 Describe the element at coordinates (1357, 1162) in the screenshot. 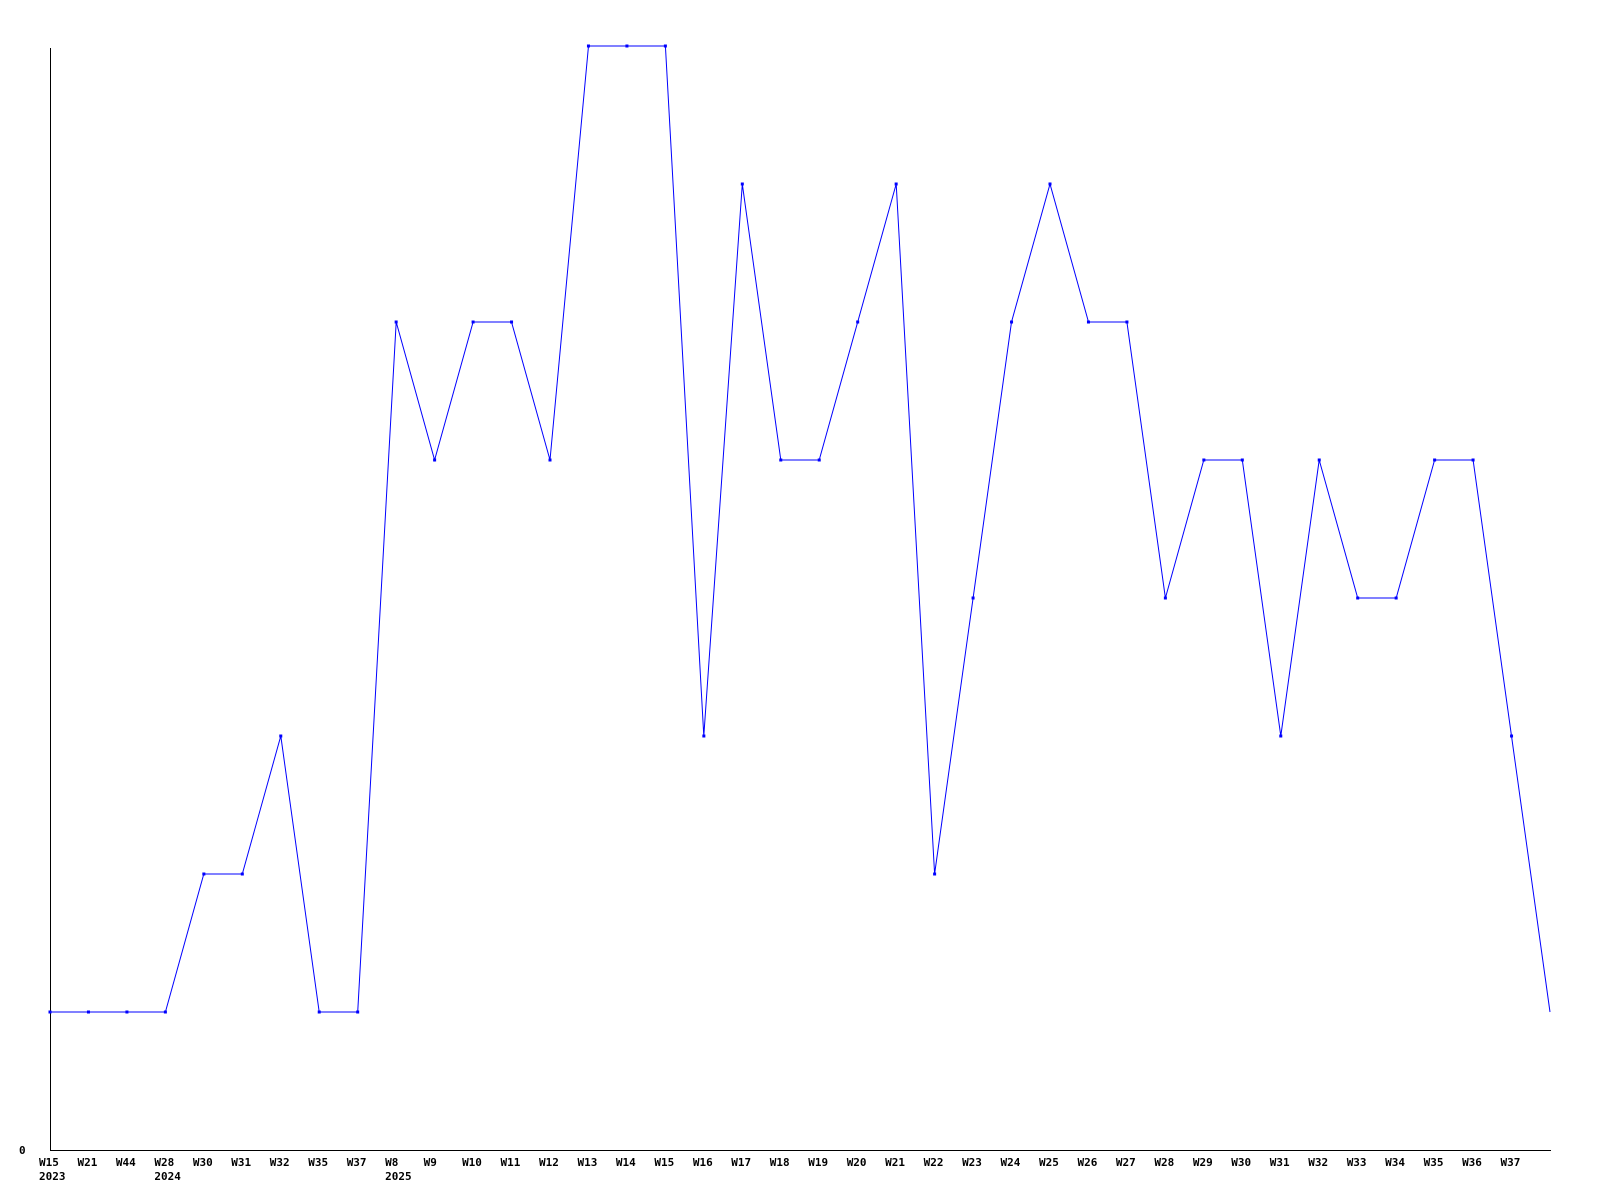

I see `x-tick-label: W33` at that location.